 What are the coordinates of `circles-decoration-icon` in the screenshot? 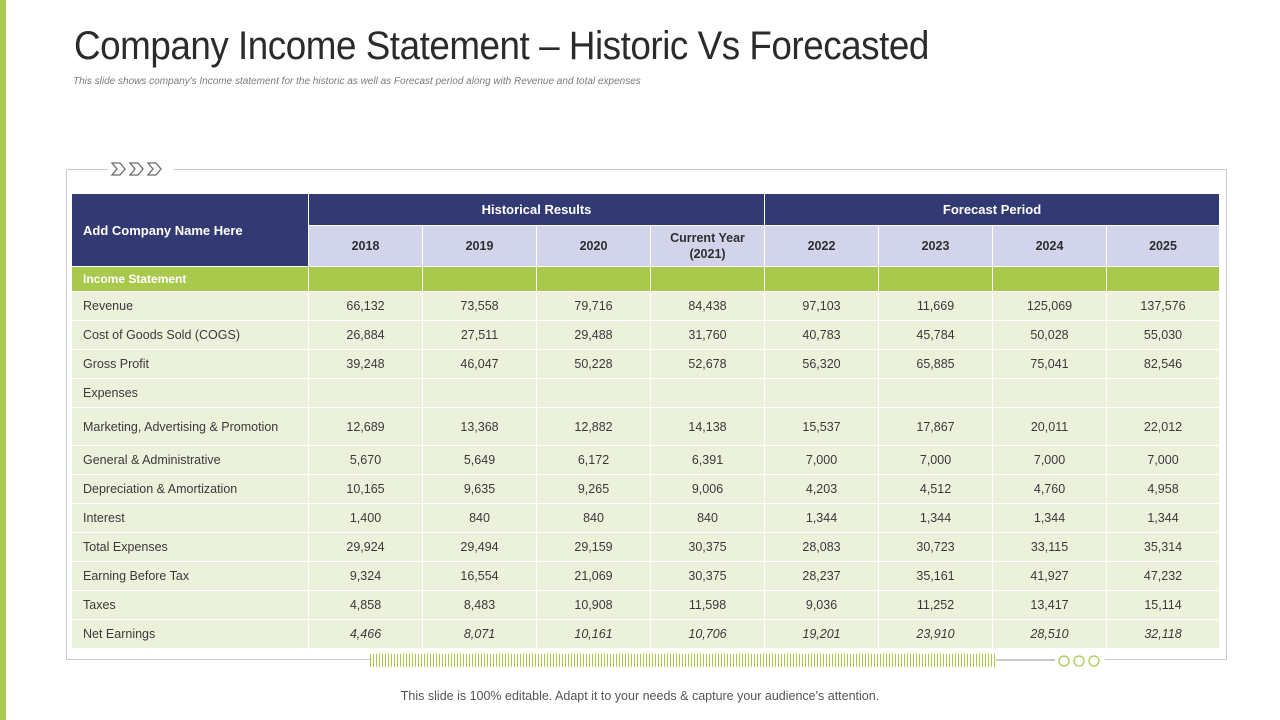 It's located at (1080, 661).